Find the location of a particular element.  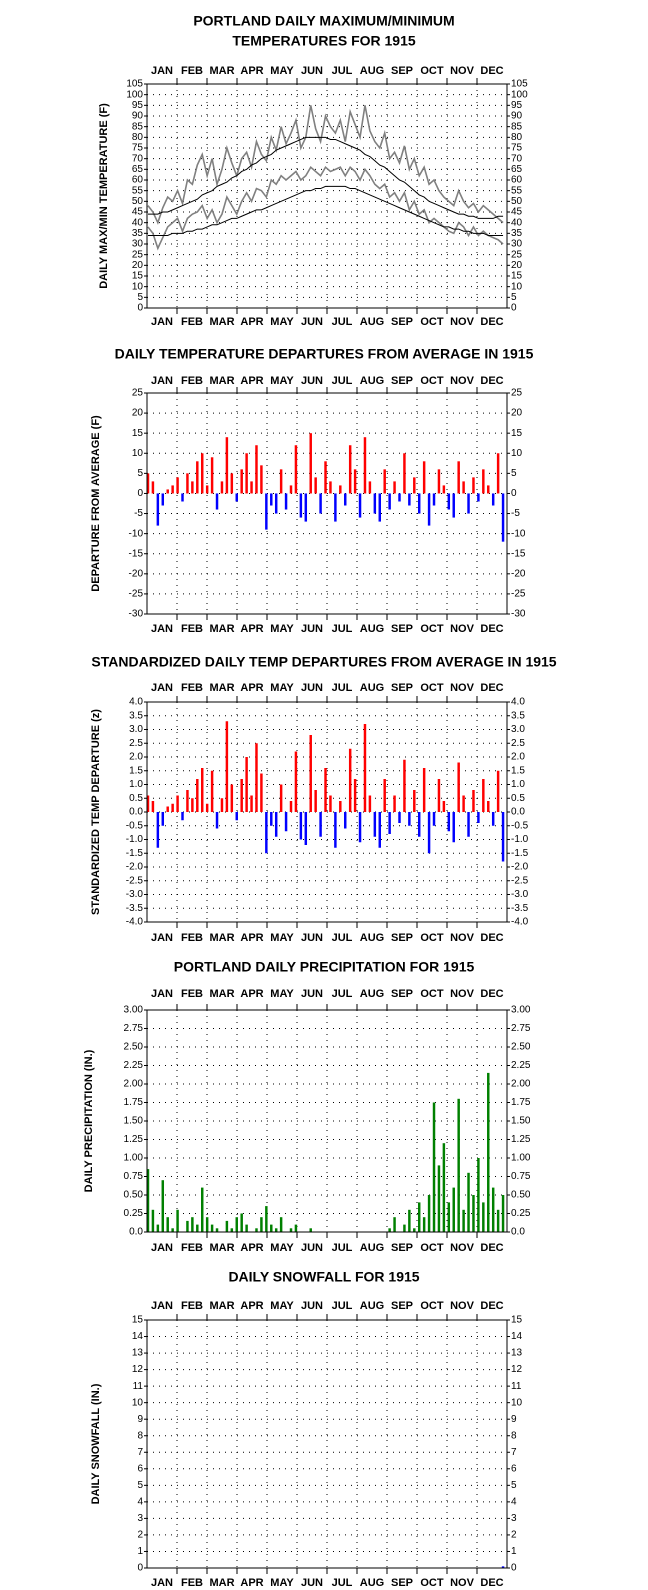

y-tick-label: 2 is located at coordinates (514, 1535).